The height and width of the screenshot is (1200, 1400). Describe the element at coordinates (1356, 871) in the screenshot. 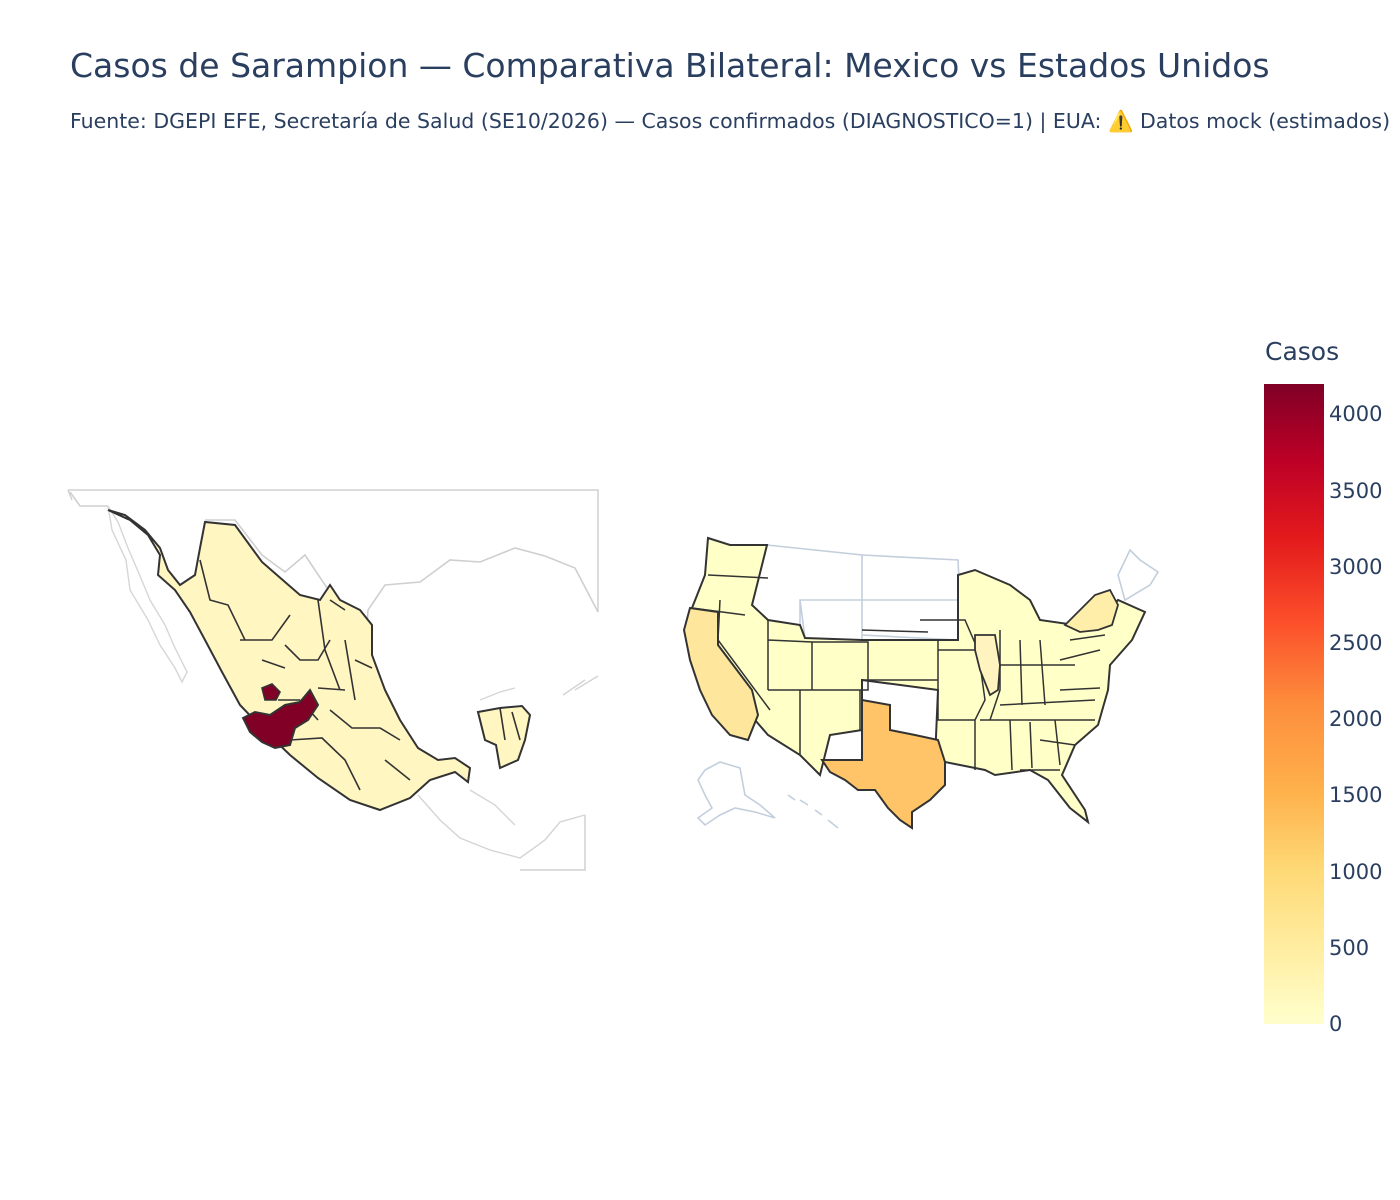

I see `colorbar-tick-1000: 1000` at that location.